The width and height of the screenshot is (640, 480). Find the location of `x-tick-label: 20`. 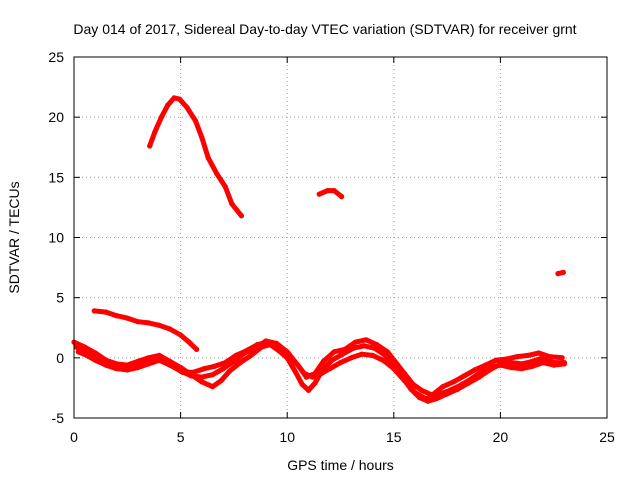

x-tick-label: 20 is located at coordinates (501, 437).